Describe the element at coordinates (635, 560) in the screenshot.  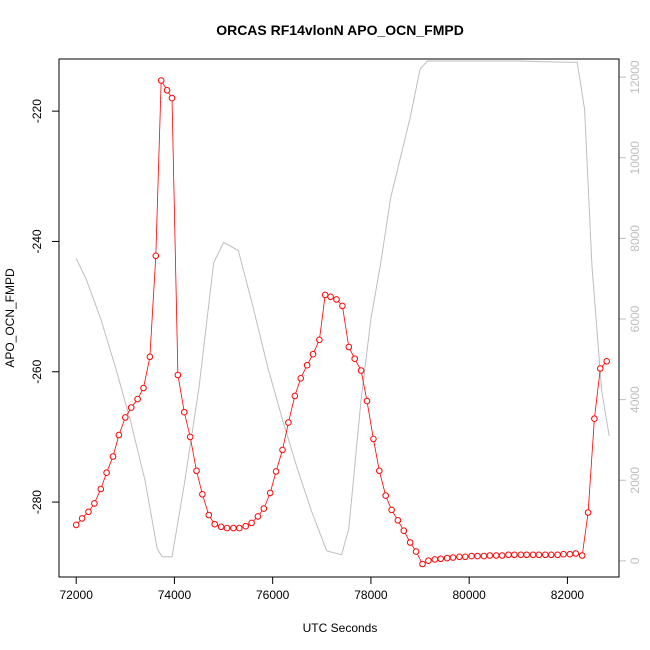
I see `y2-tick-label: 0` at that location.